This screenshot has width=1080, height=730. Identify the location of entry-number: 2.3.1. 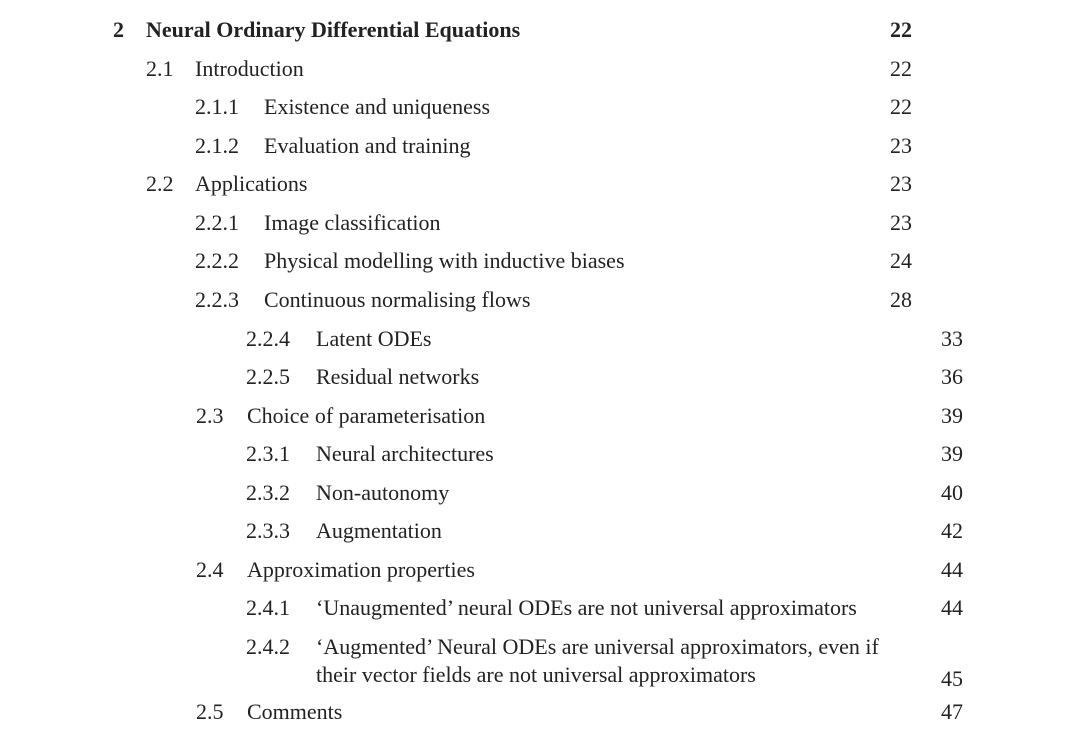
(268, 453).